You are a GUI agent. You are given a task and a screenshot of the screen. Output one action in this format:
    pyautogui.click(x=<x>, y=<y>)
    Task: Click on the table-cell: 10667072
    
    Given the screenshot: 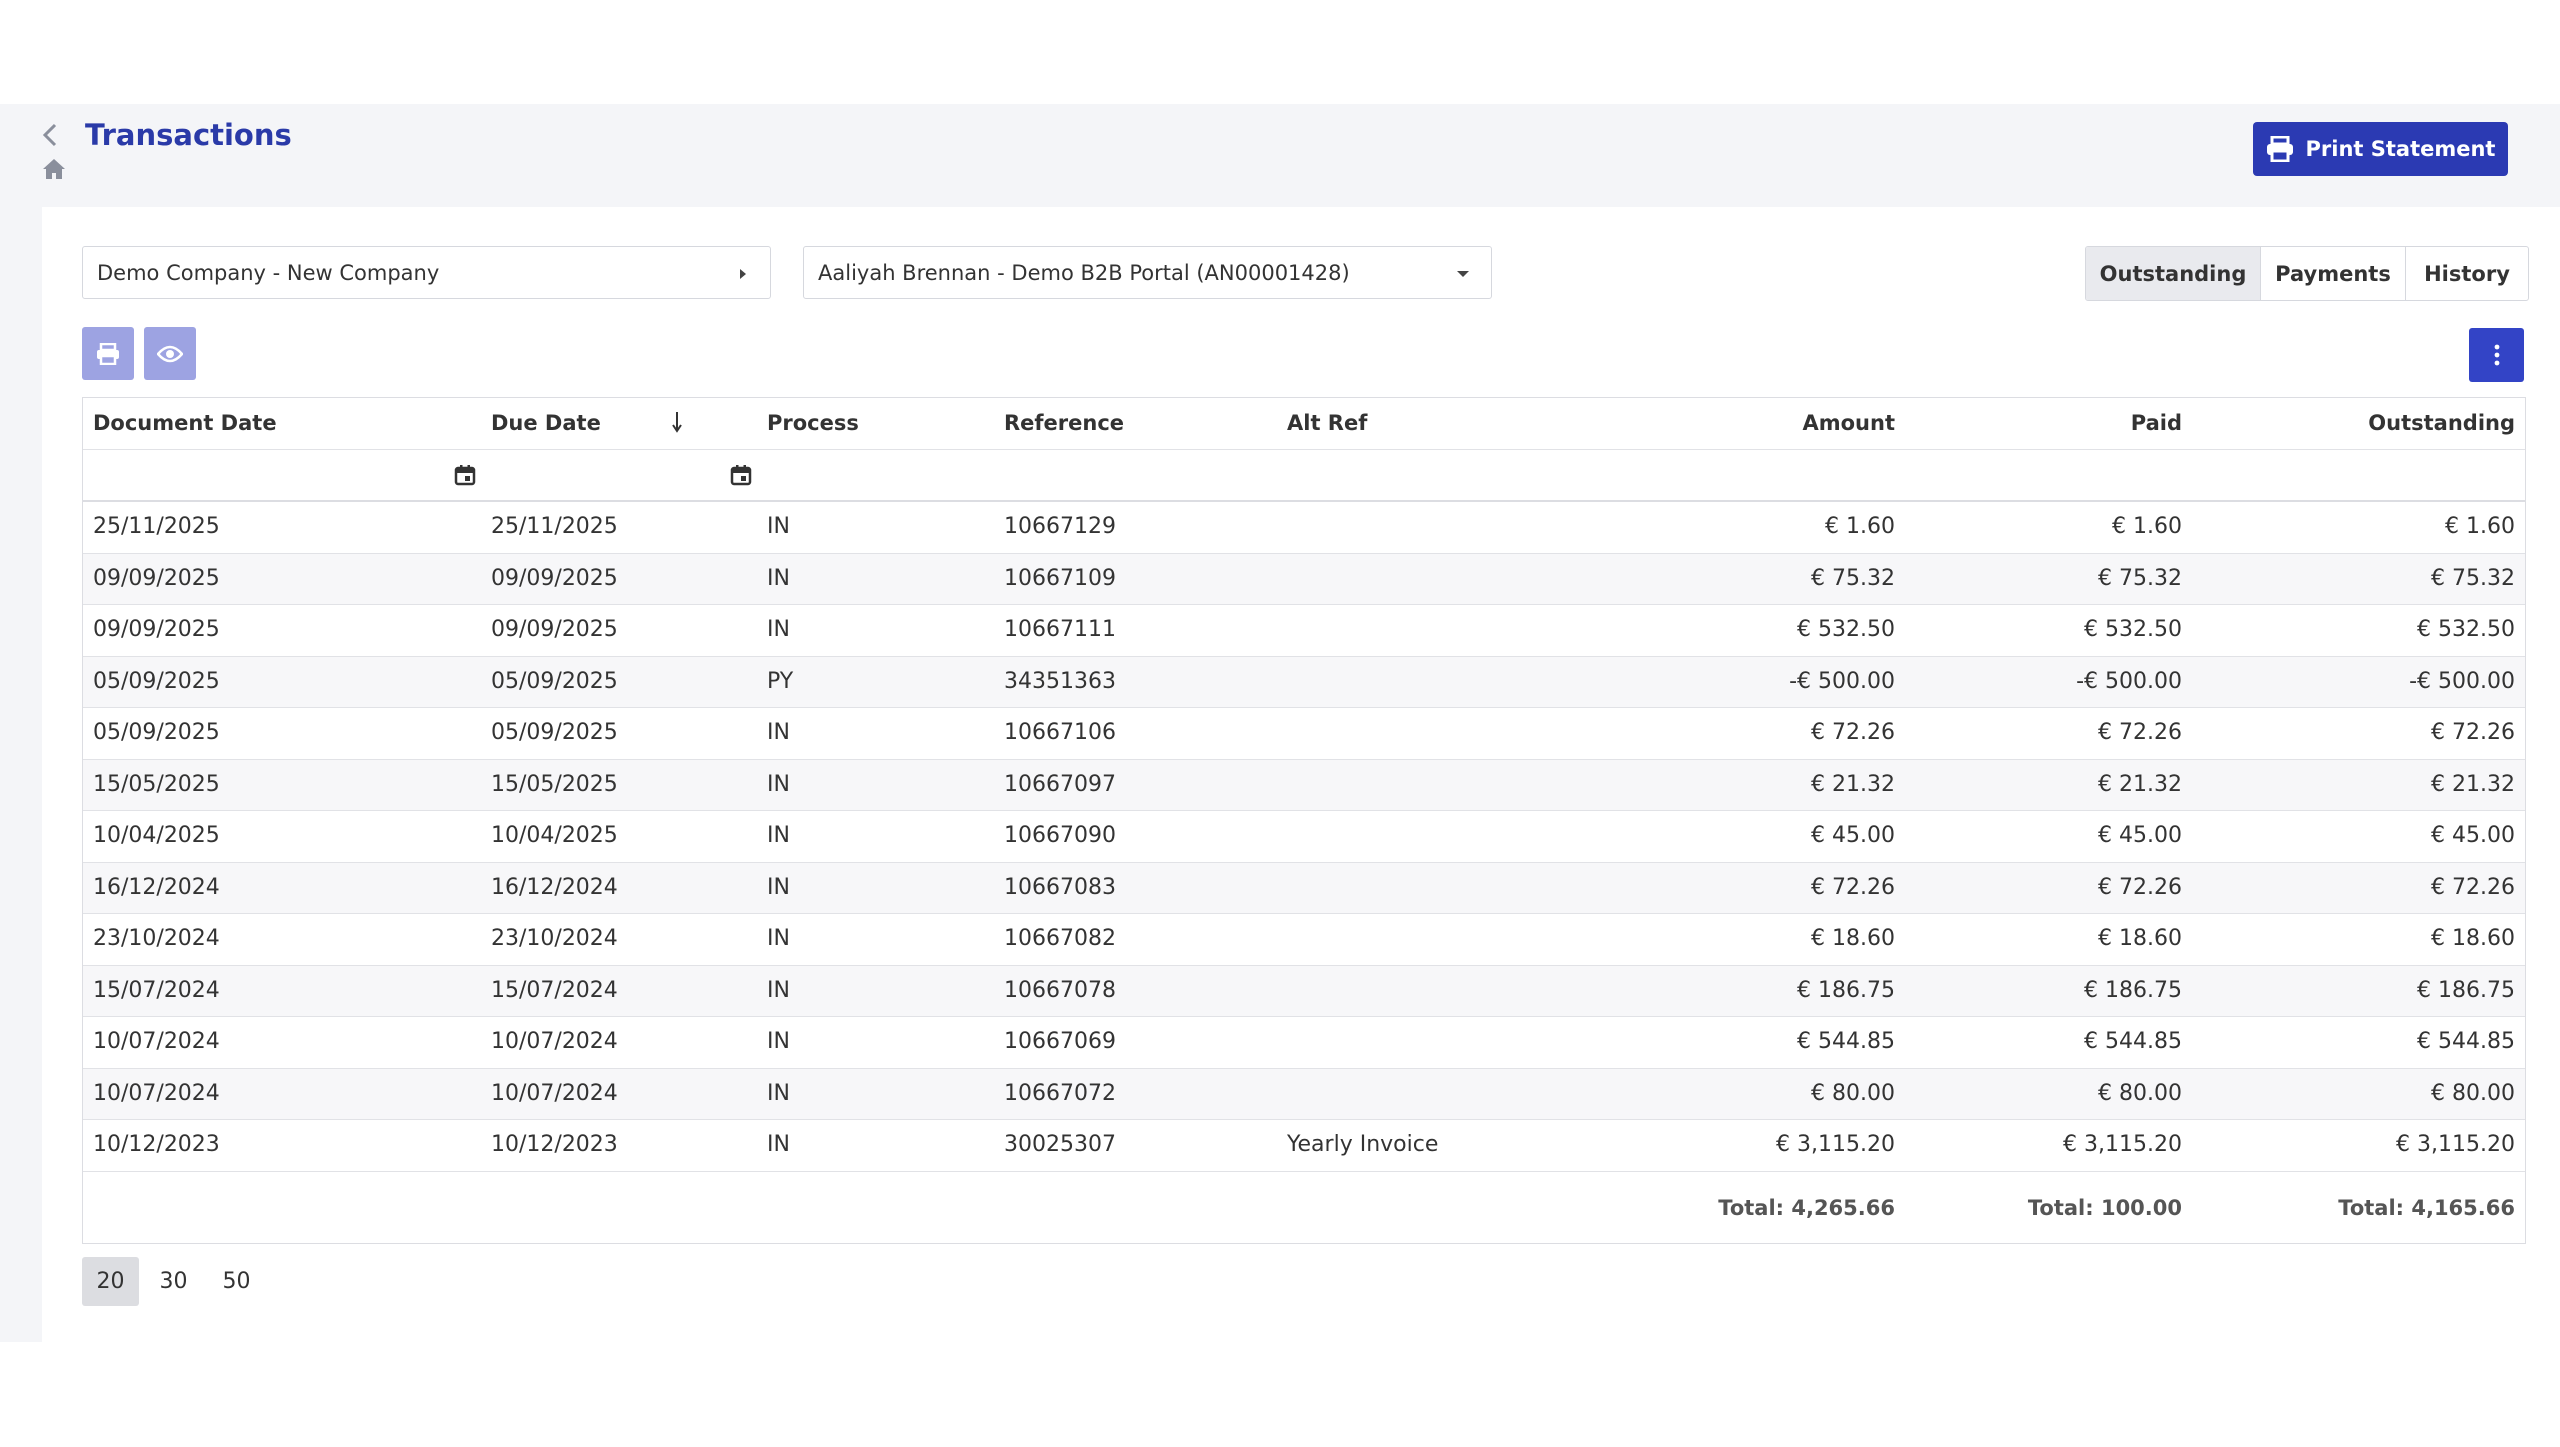 What is the action you would take?
    pyautogui.click(x=1060, y=1093)
    